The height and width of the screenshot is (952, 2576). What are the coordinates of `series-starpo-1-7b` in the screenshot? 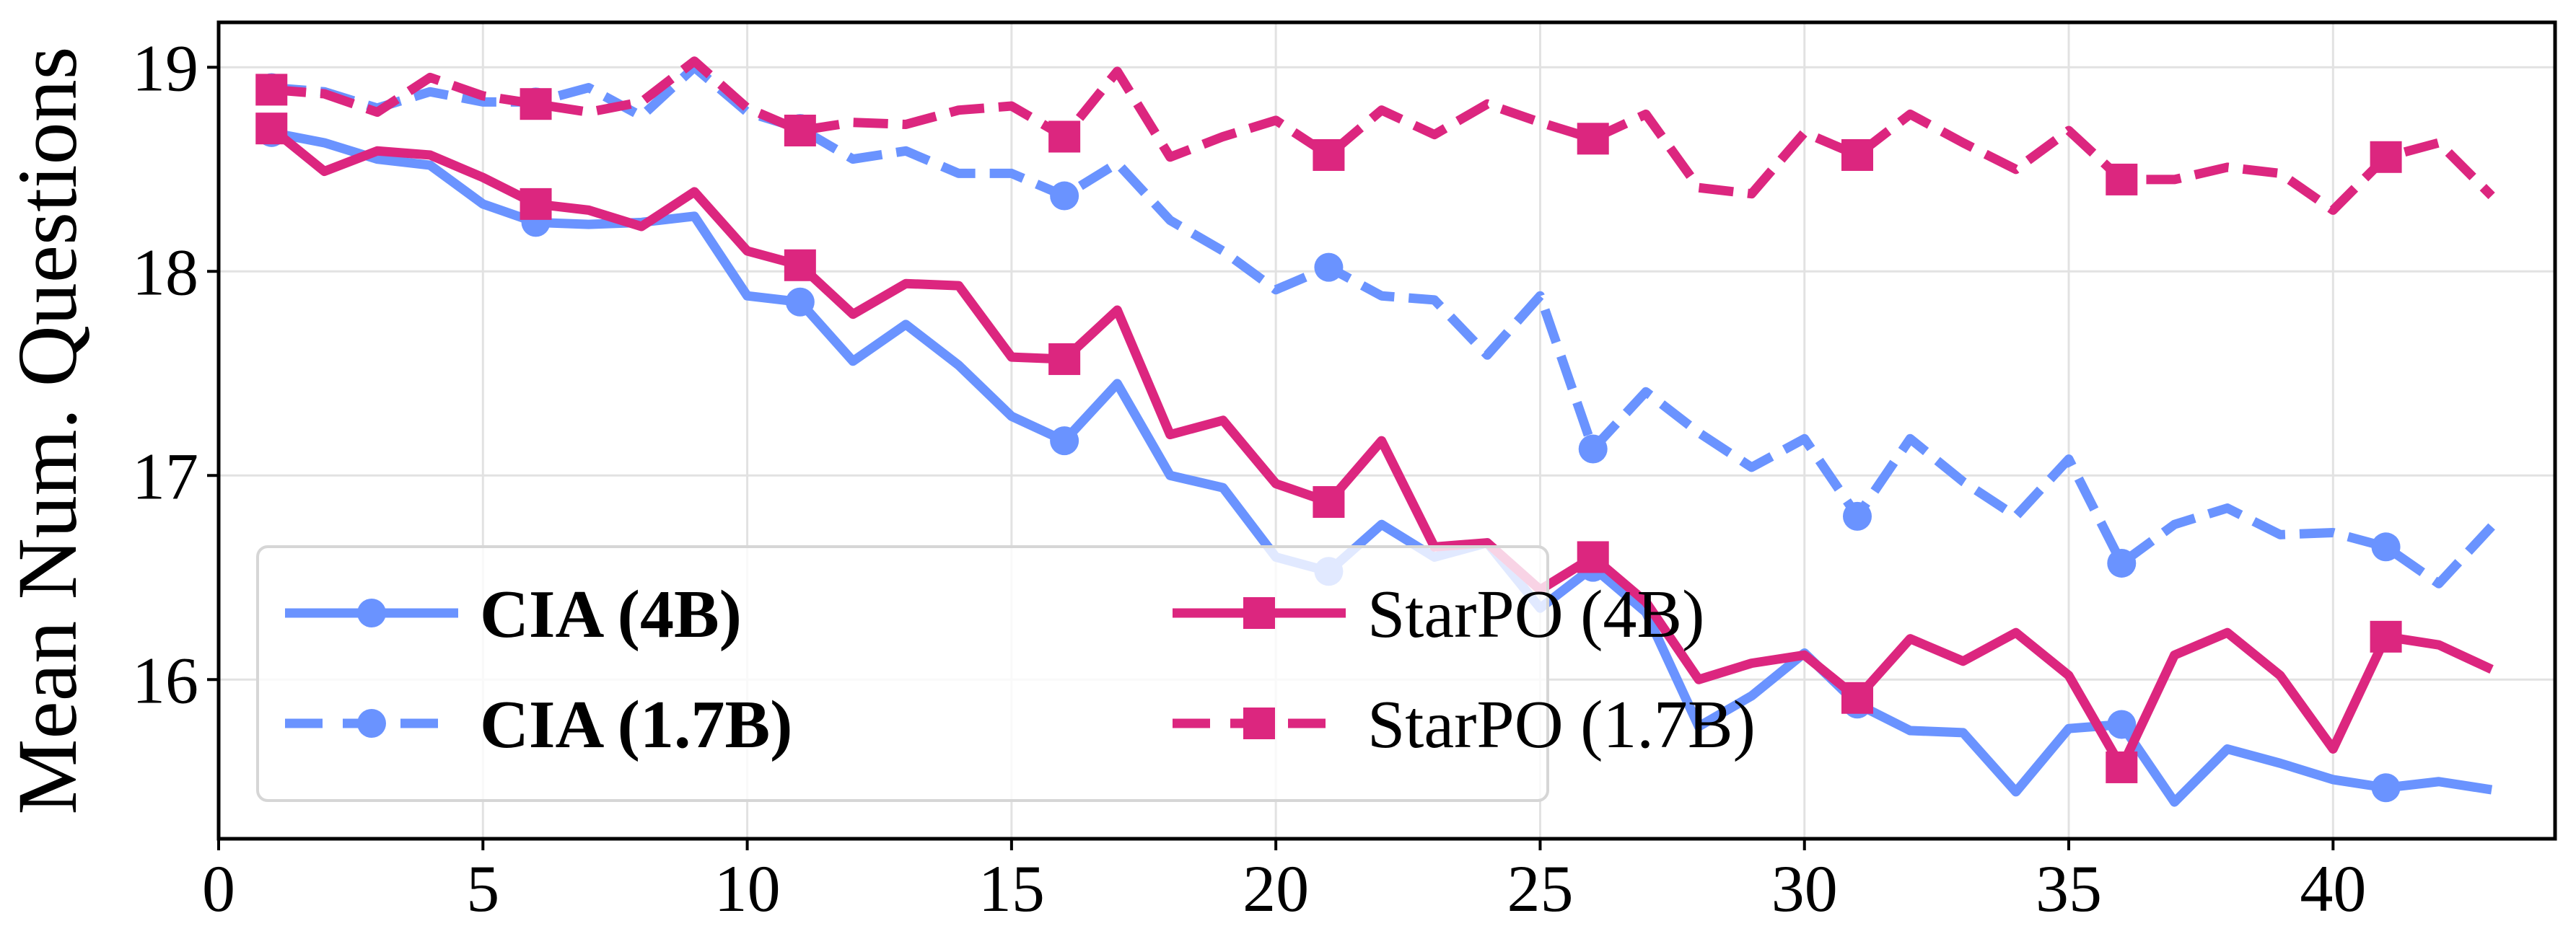 It's located at (1375, 135).